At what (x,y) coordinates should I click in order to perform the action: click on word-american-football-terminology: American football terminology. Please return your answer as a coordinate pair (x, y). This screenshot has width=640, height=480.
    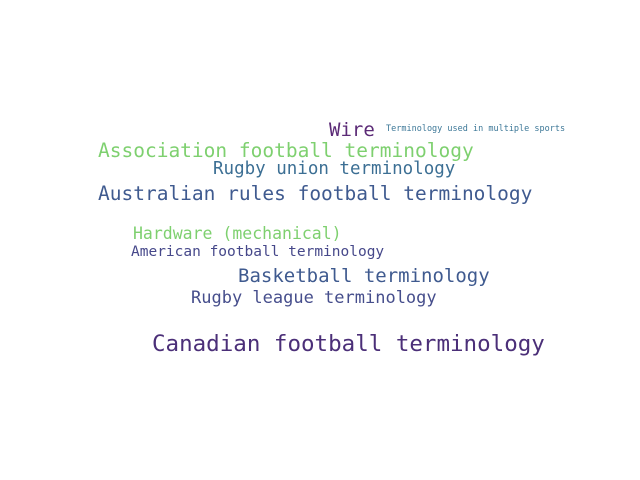
    Looking at the image, I should click on (258, 252).